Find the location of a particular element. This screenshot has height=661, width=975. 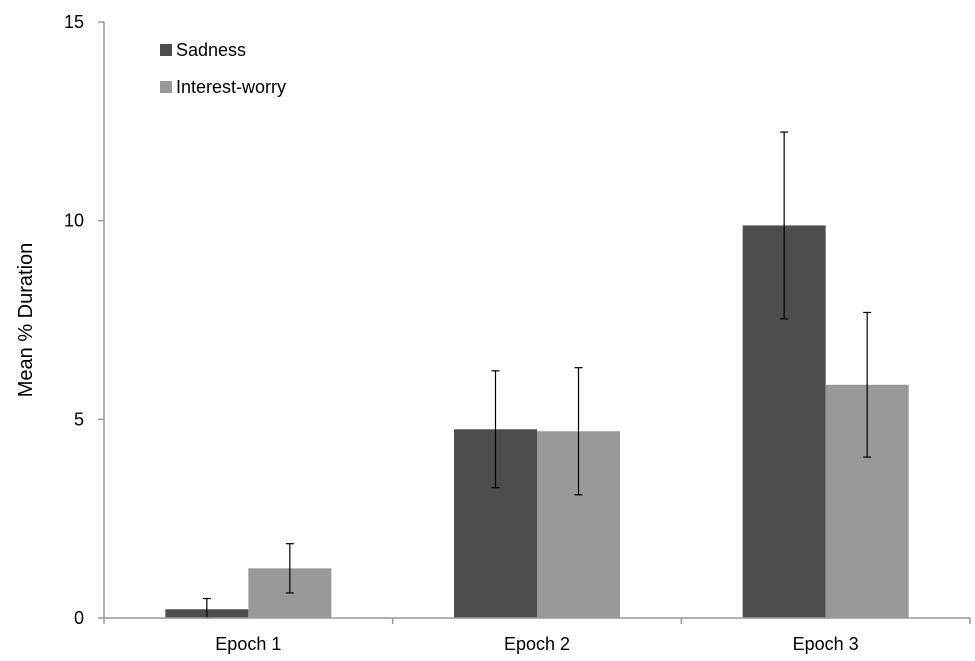

y-tick-label-5: 5 is located at coordinates (79, 419).